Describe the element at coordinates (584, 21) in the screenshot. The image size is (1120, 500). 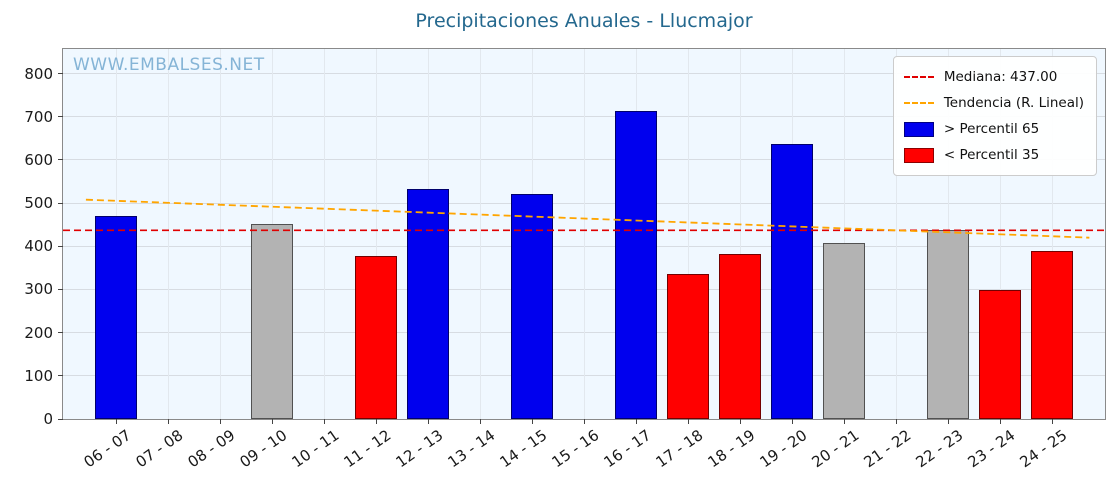
I see `chart-title: Precipitaciones Anuales - Llucmajor` at that location.